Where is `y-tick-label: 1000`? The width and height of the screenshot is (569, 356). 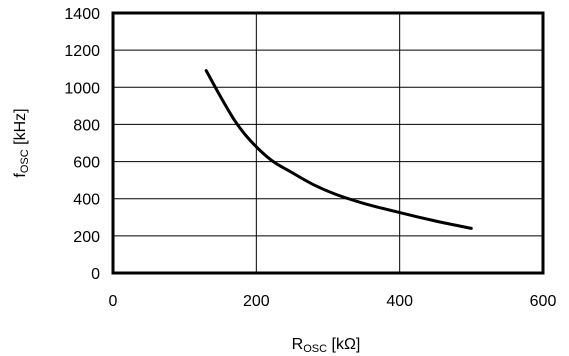 y-tick-label: 1000 is located at coordinates (82, 88).